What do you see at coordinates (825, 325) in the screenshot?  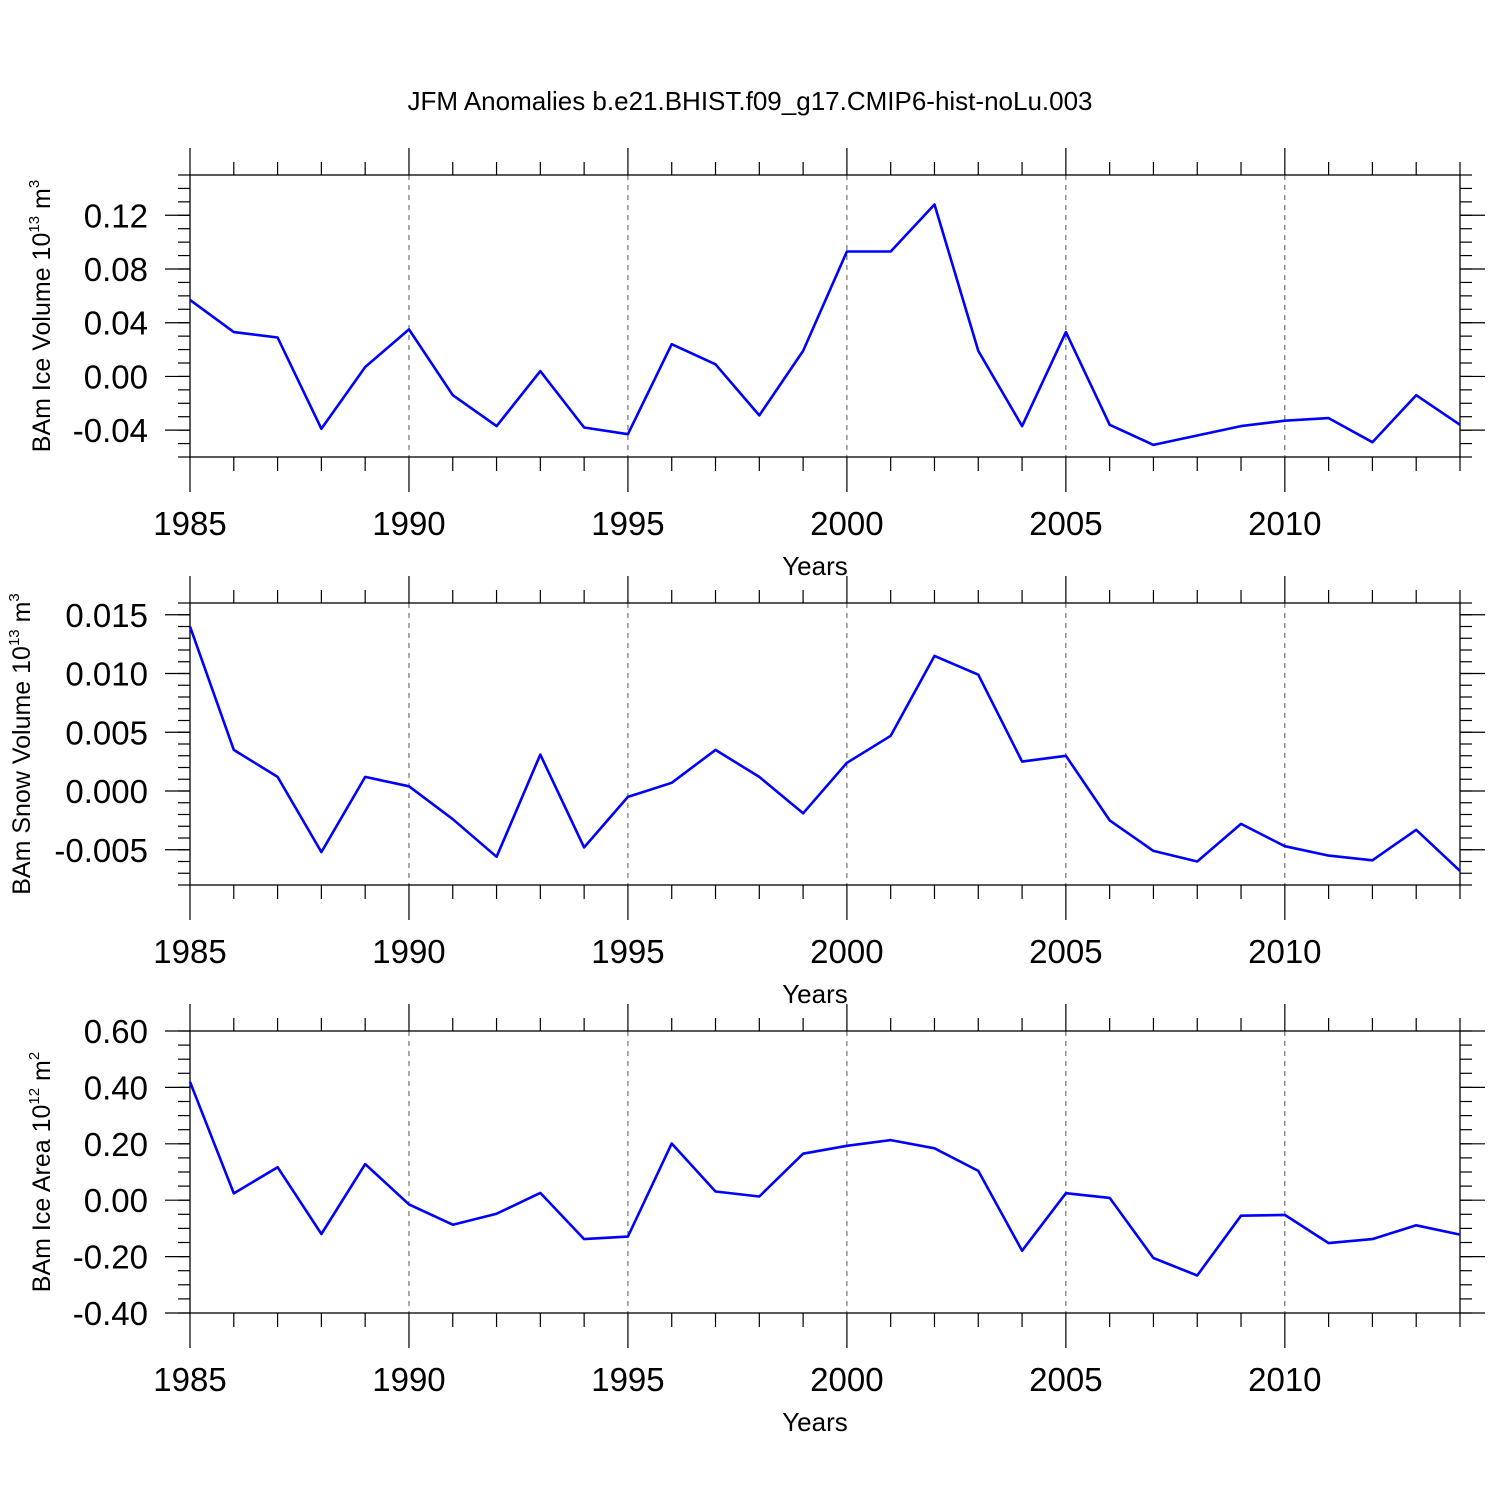 I see `ice-volume-series-line` at bounding box center [825, 325].